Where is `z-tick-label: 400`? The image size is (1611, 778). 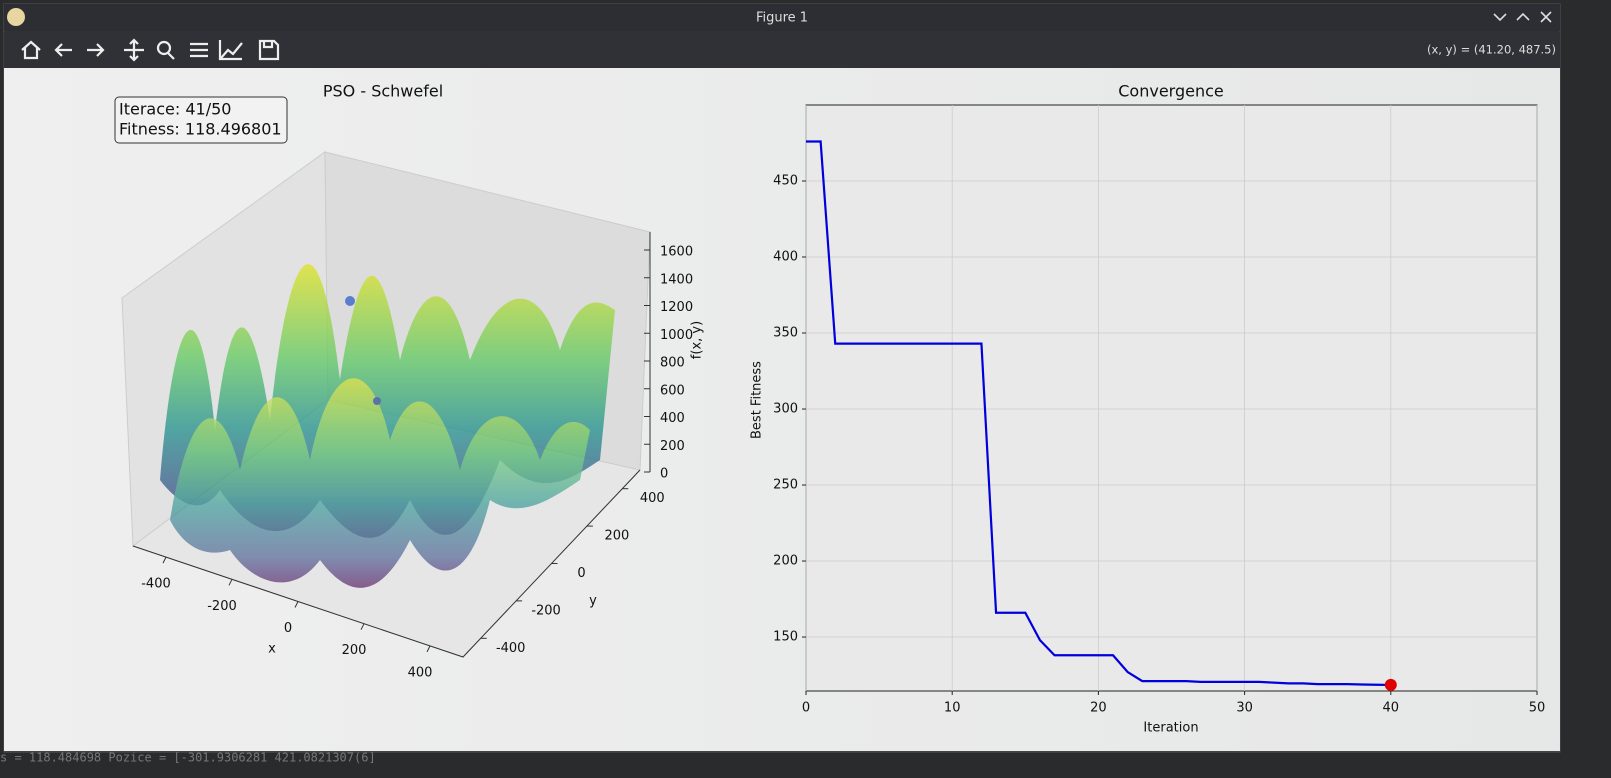 z-tick-label: 400 is located at coordinates (672, 418).